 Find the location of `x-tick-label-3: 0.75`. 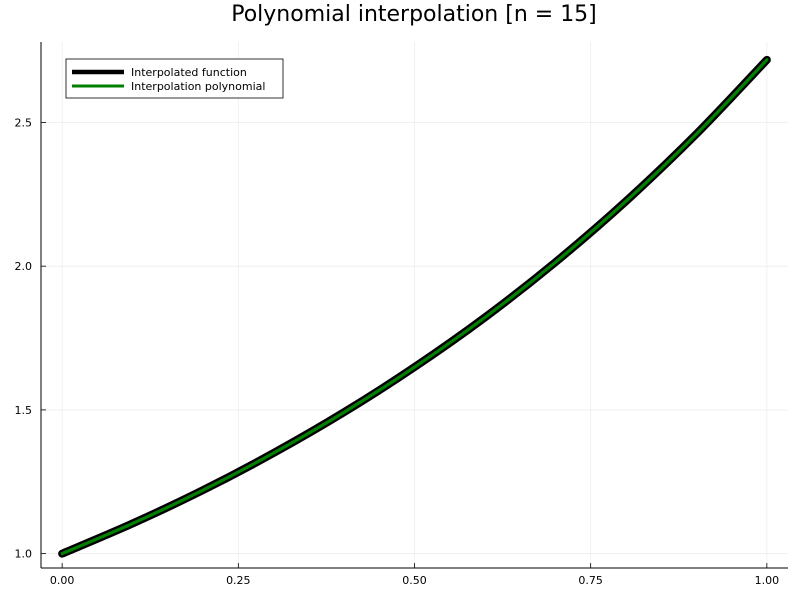

x-tick-label-3: 0.75 is located at coordinates (590, 580).